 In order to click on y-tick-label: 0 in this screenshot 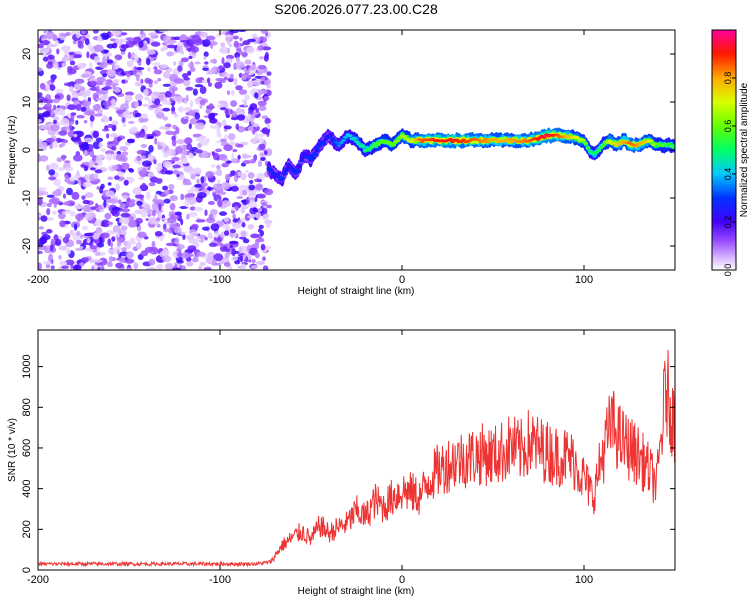, I will do `click(27, 150)`.